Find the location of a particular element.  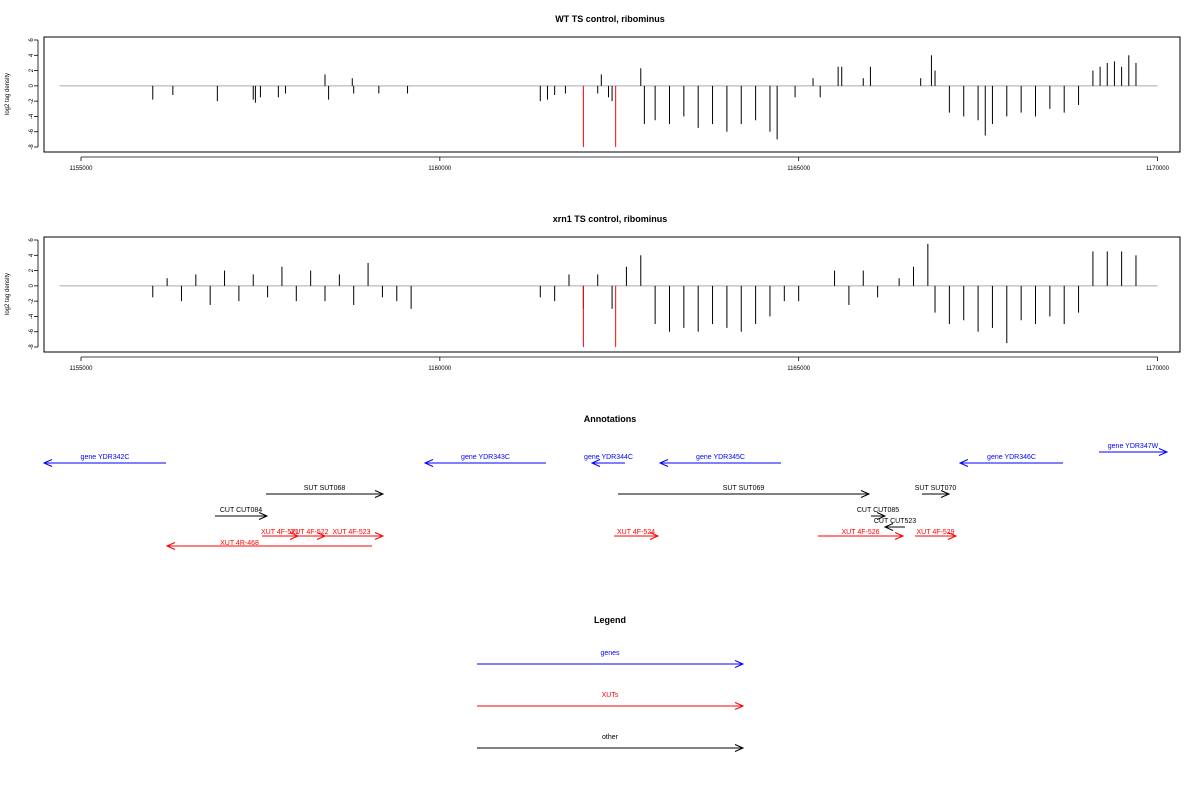

annotation-label: SUT SUT070 is located at coordinates (936, 488).